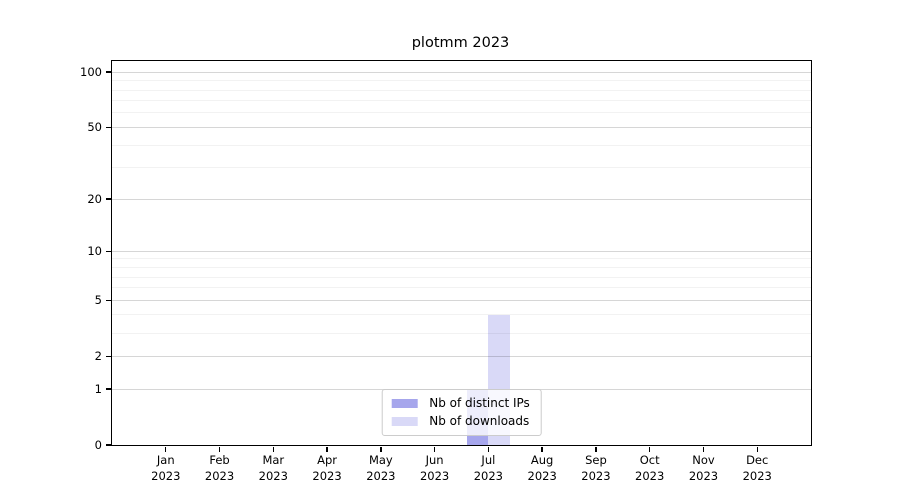 This screenshot has width=900, height=500. Describe the element at coordinates (98, 356) in the screenshot. I see `y-axis-tick-label: 2` at that location.